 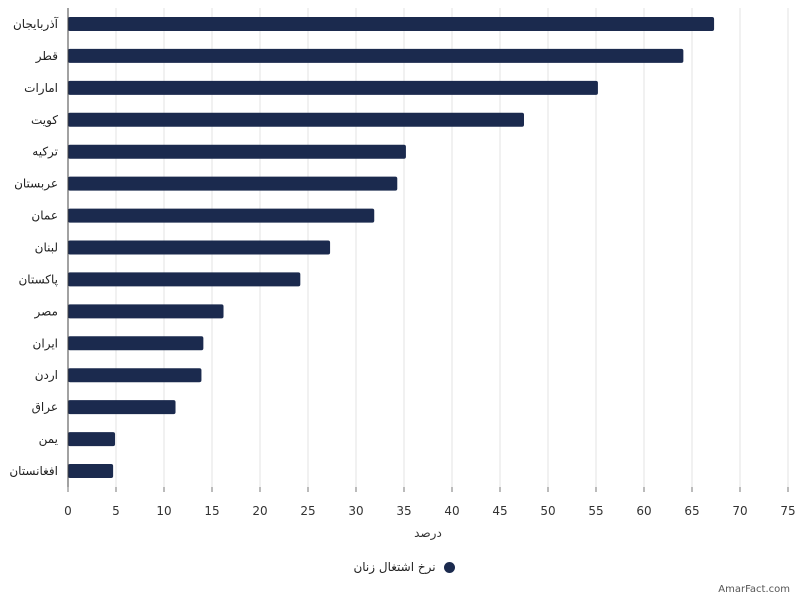 I want to click on x-tick-label: 25, so click(x=307, y=511).